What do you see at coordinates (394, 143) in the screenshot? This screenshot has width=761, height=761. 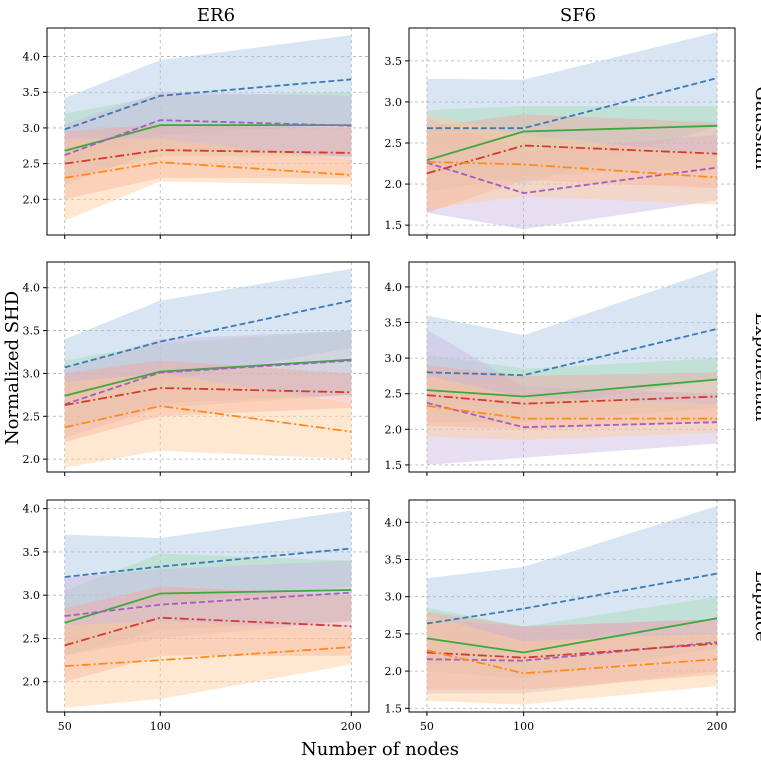 I see `y-tick-label-gaussian-sf6-2: 2.5` at bounding box center [394, 143].